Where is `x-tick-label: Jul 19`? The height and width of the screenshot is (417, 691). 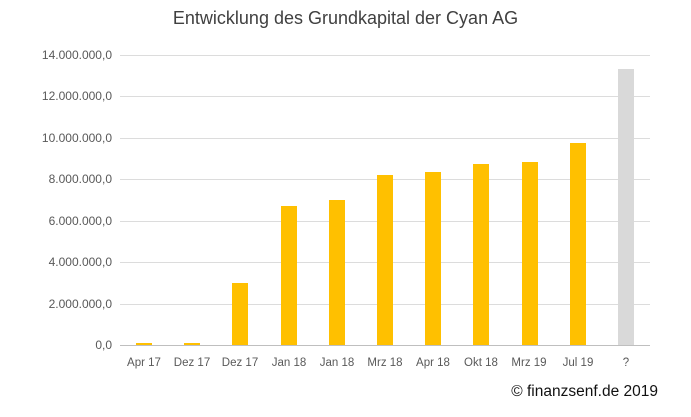 x-tick-label: Jul 19 is located at coordinates (578, 363).